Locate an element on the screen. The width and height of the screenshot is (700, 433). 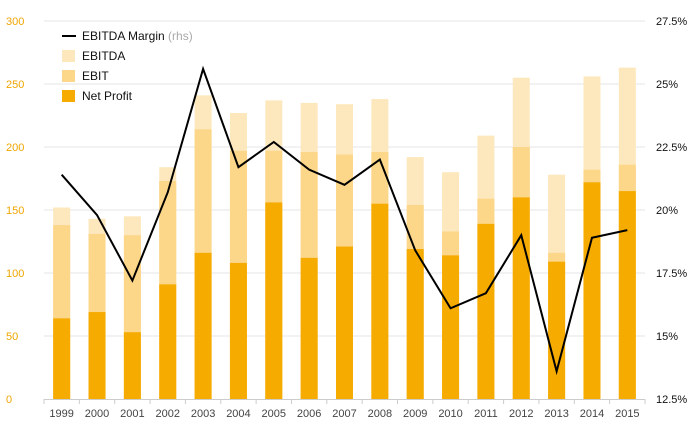
x-tick-label: 2008 is located at coordinates (380, 414).